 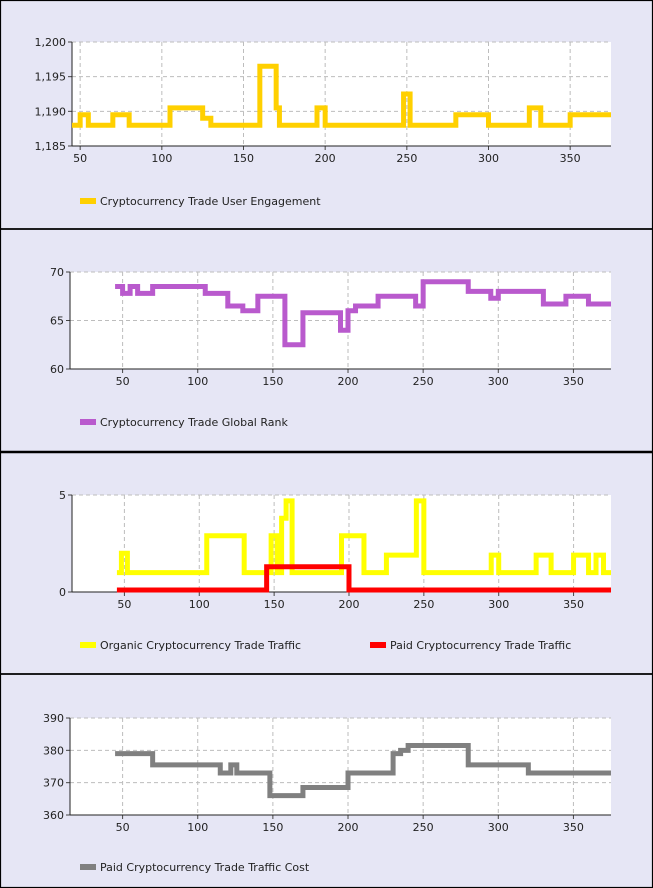 I want to click on y-tick-label: 1,190, so click(x=51, y=111).